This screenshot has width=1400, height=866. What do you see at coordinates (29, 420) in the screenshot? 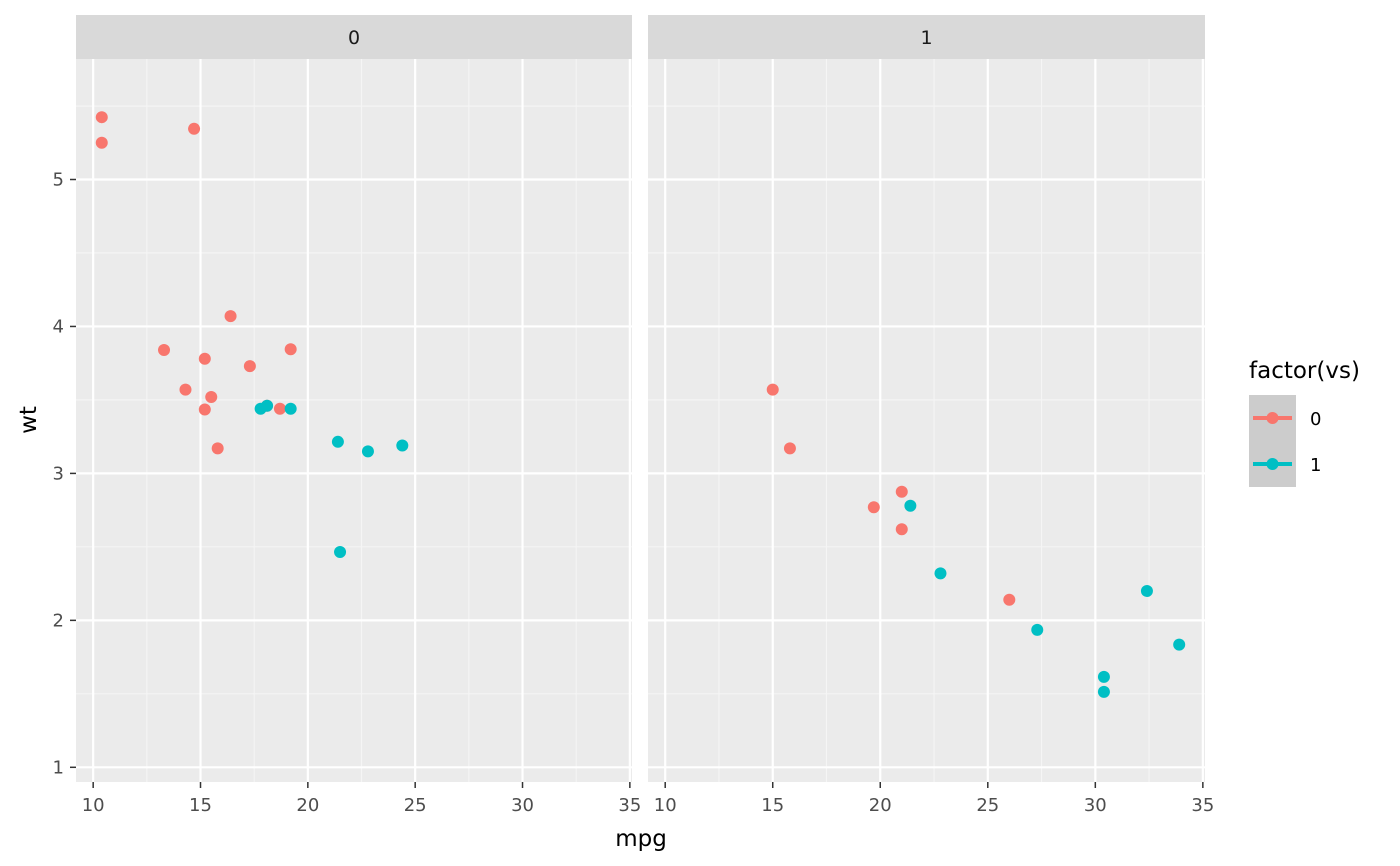
I see `y-axis-title: wt` at bounding box center [29, 420].